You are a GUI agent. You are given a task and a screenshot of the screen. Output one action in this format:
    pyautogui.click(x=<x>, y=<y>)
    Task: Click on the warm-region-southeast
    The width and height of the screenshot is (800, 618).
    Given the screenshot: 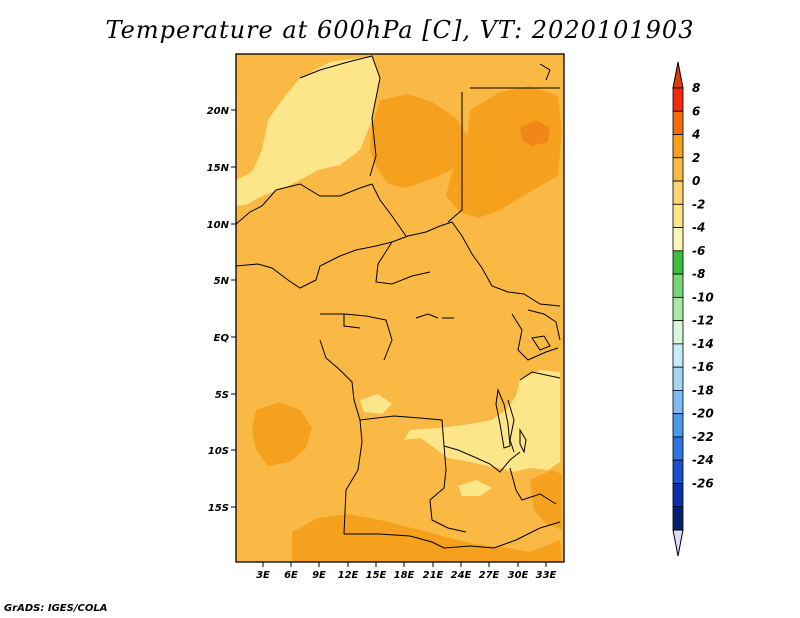 What is the action you would take?
    pyautogui.click(x=546, y=500)
    